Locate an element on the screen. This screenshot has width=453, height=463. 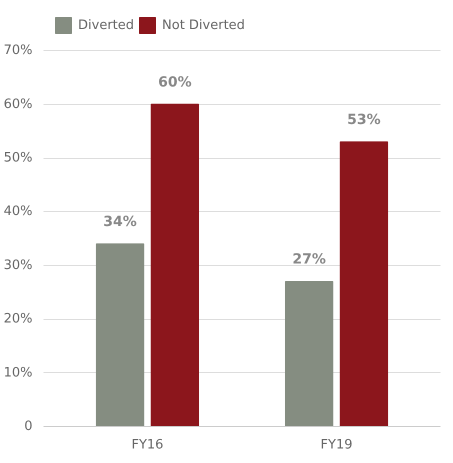
x-tick-label: FY19 is located at coordinates (336, 445).